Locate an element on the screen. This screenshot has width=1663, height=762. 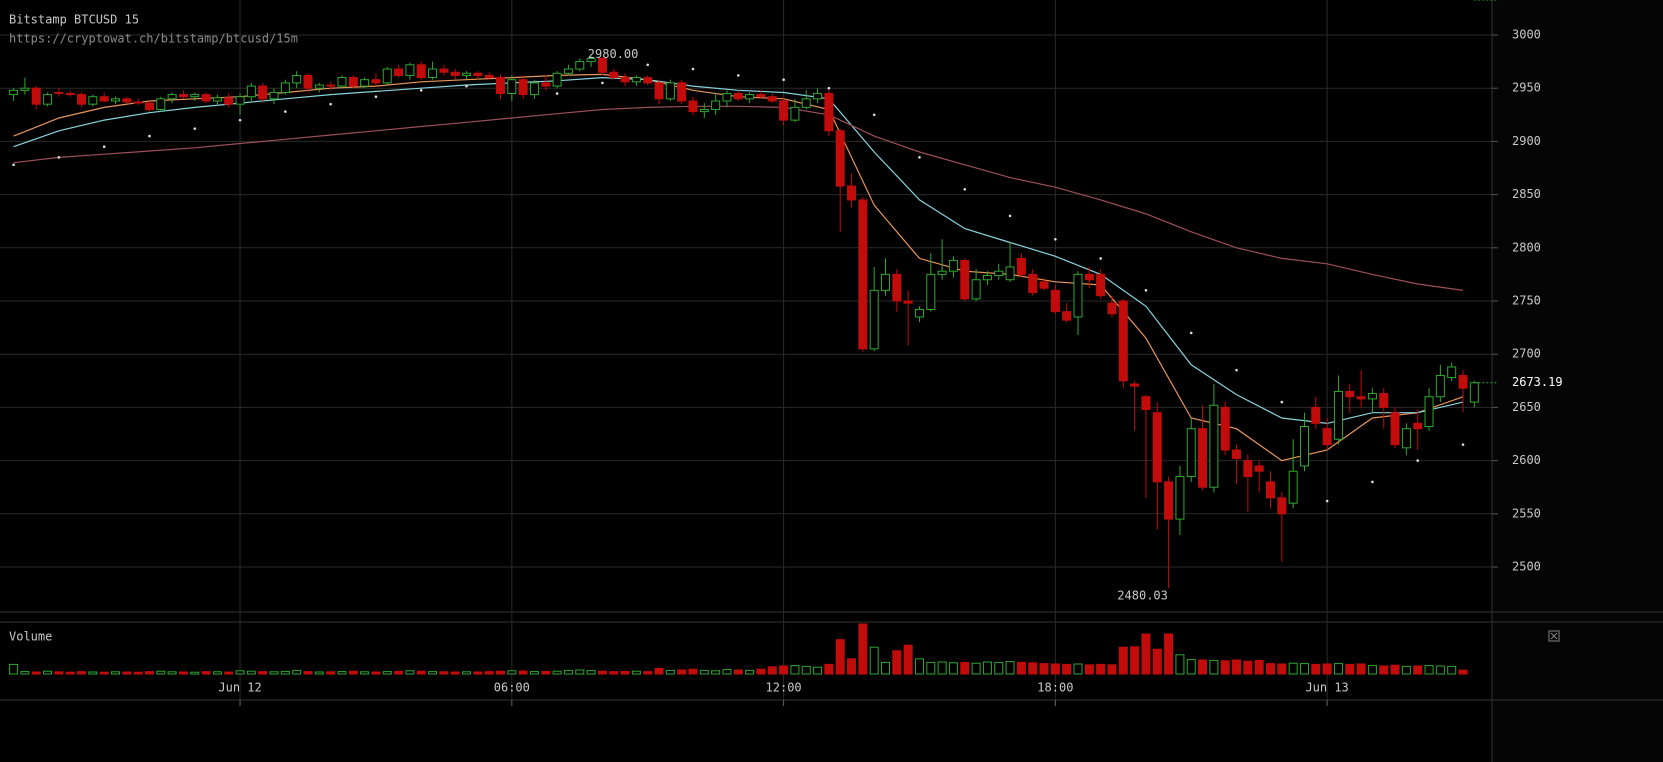
extreme-label: 2980.00 is located at coordinates (613, 54).